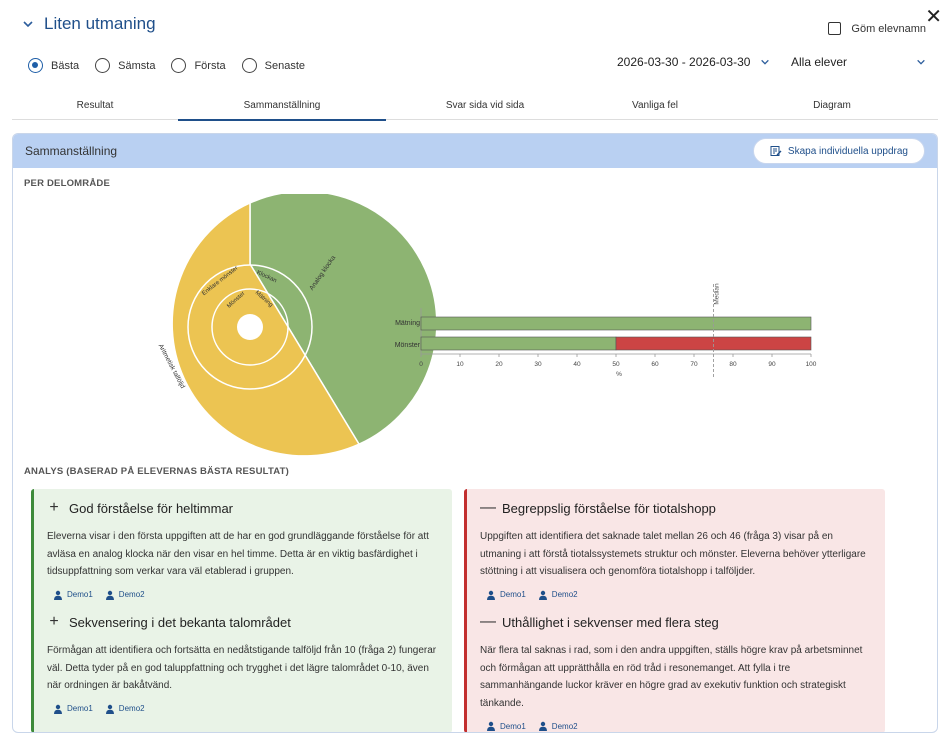 The image size is (950, 733). What do you see at coordinates (499, 364) in the screenshot?
I see `x-tick-label: 20` at bounding box center [499, 364].